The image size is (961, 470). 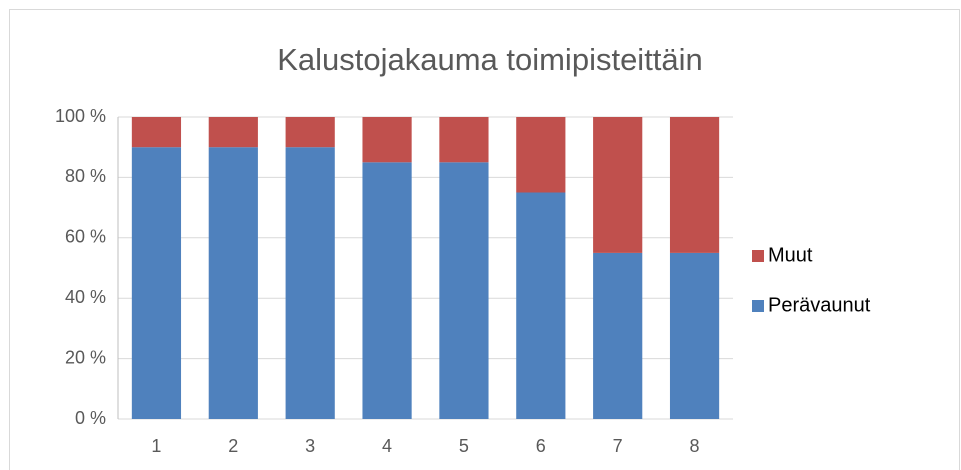 What do you see at coordinates (310, 446) in the screenshot?
I see `x-tick-label: 3` at bounding box center [310, 446].